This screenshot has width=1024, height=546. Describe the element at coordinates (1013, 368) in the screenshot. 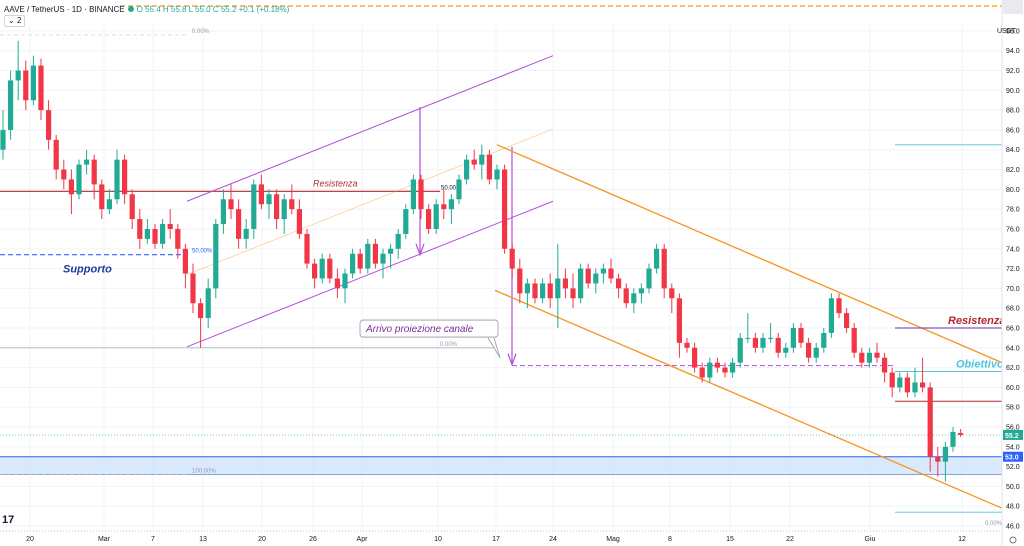

I see `price-tick-label: 62.0` at that location.